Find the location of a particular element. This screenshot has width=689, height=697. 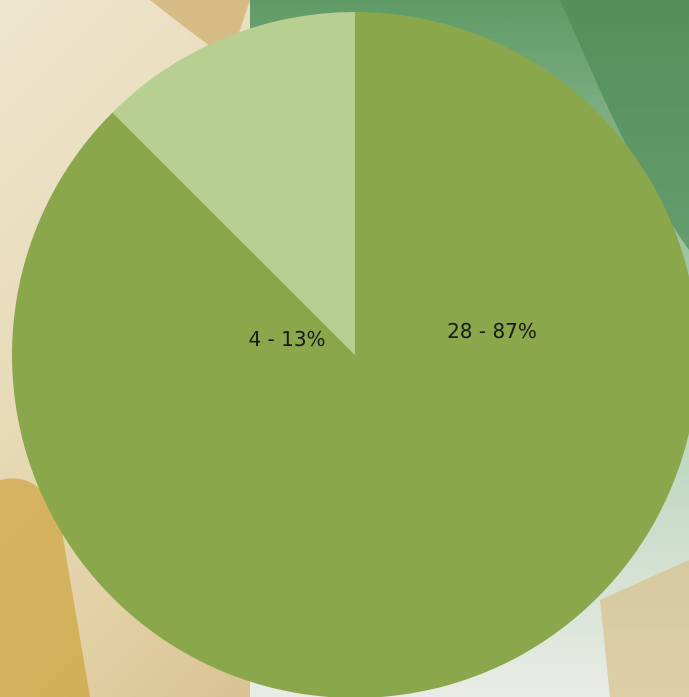

pie-slice-label-0: 28 - 87% is located at coordinates (492, 331).